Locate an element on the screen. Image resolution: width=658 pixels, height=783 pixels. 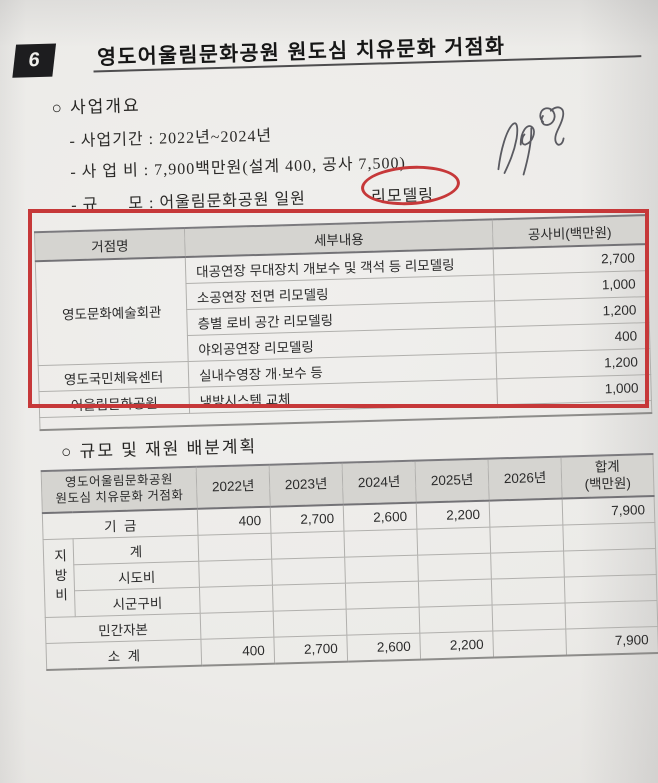
site-cell: 영도문화예술회관 is located at coordinates (112, 311).